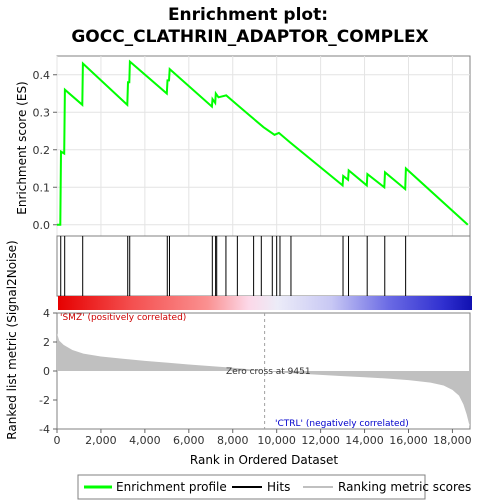  Describe the element at coordinates (452, 440) in the screenshot. I see `x-tick-label: 18,000` at that location.